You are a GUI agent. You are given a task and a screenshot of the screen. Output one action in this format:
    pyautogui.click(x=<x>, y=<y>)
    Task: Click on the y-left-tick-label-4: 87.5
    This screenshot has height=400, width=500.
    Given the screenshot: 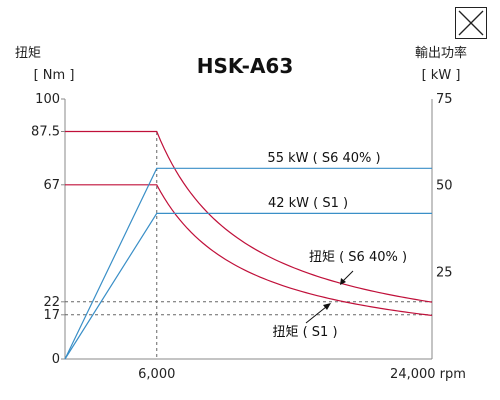 What is the action you would take?
    pyautogui.click(x=45, y=132)
    